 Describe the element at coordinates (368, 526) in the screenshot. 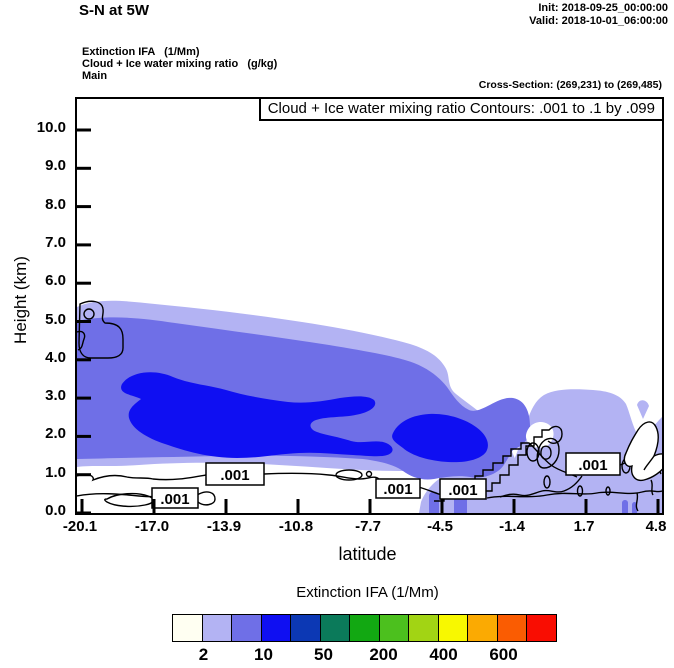

I see `x-tick-label: -7.7` at that location.